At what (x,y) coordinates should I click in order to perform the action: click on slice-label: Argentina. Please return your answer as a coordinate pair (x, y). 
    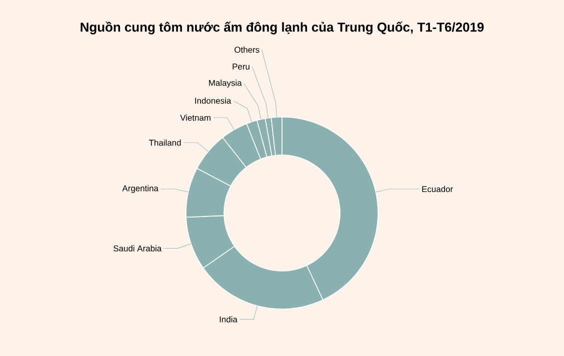
    Looking at the image, I should click on (140, 189).